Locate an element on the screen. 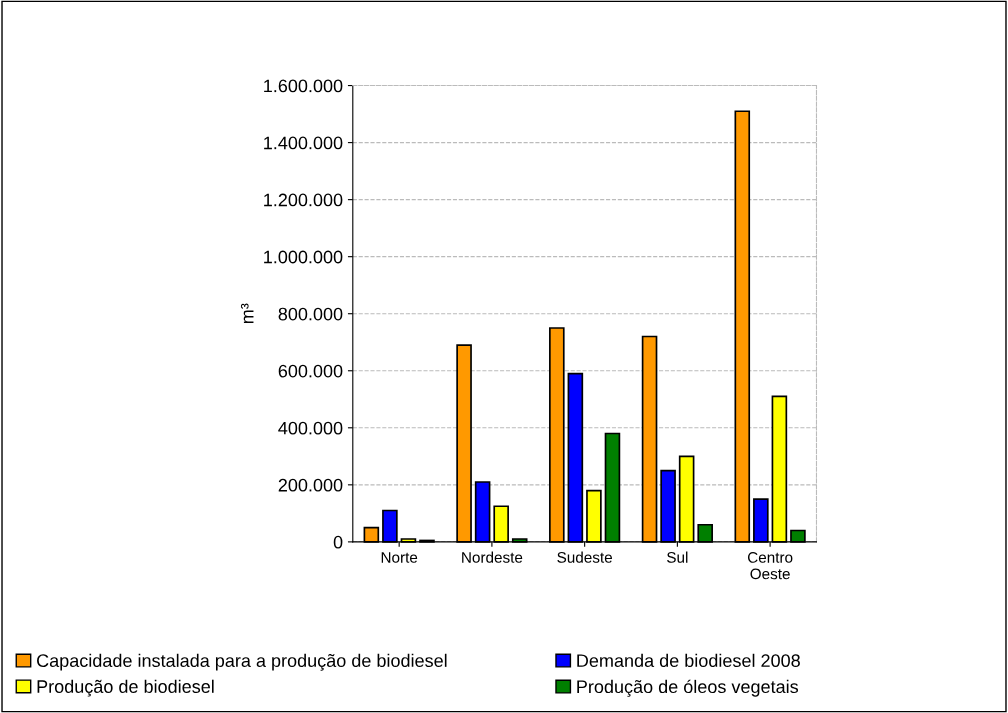 This screenshot has width=1008, height=713. x-tick-label: Sul is located at coordinates (677, 557).